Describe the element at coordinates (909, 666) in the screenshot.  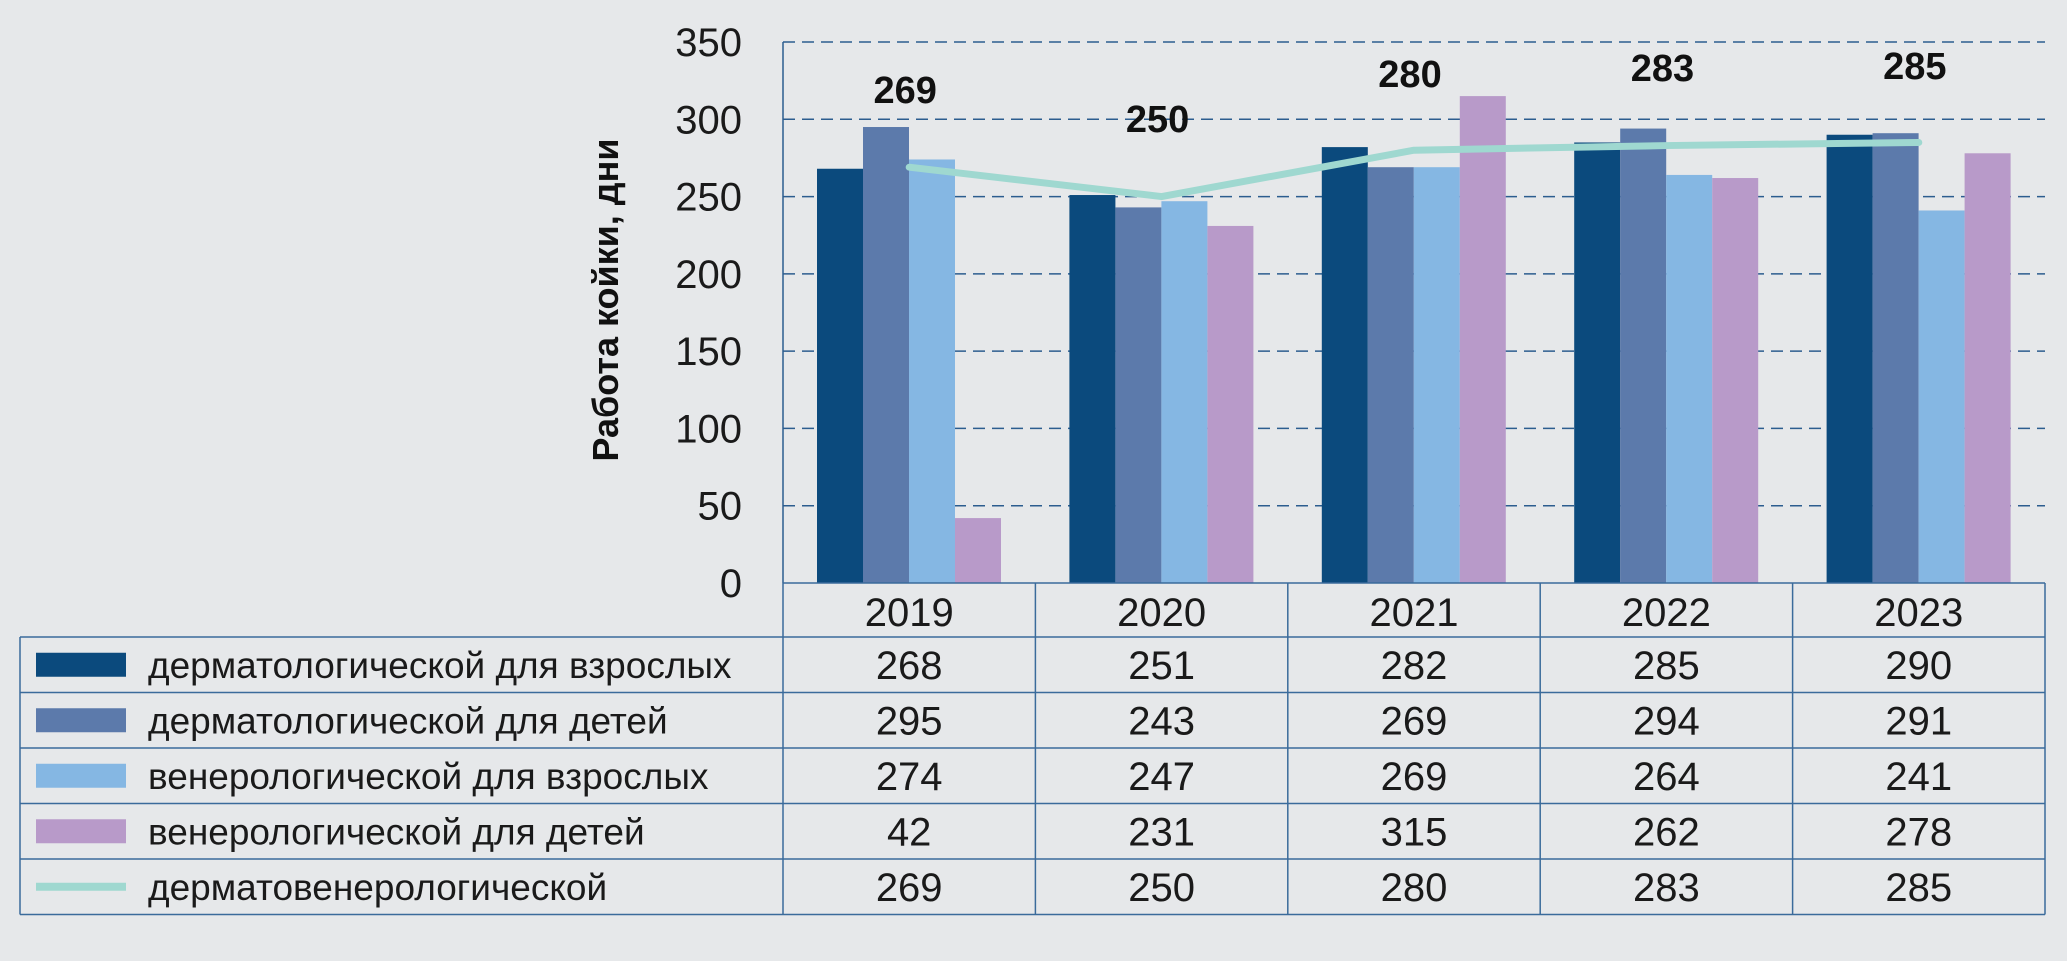
I see `table-cell-value: 268` at that location.